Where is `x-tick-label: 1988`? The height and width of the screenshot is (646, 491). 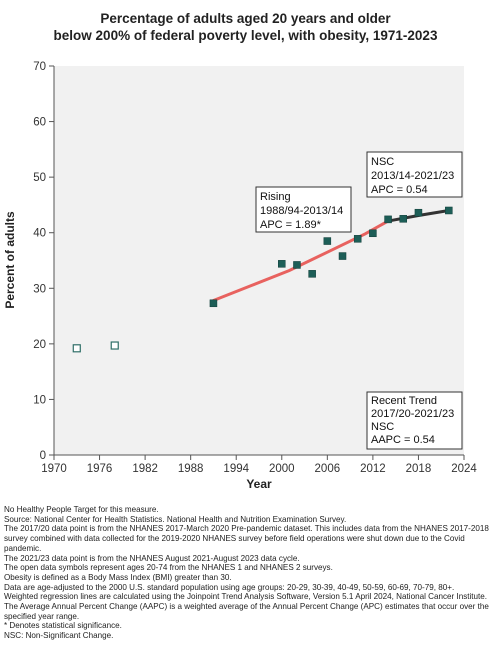 x-tick-label: 1988 is located at coordinates (191, 469).